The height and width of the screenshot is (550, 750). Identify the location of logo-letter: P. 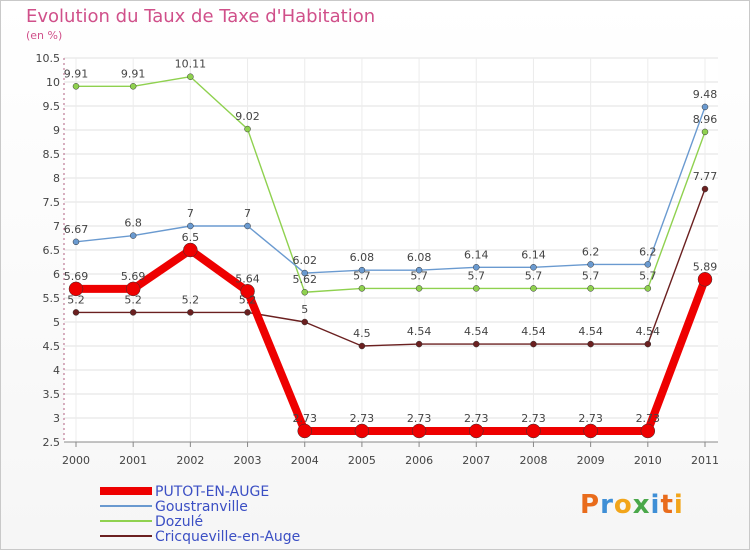
(590, 505).